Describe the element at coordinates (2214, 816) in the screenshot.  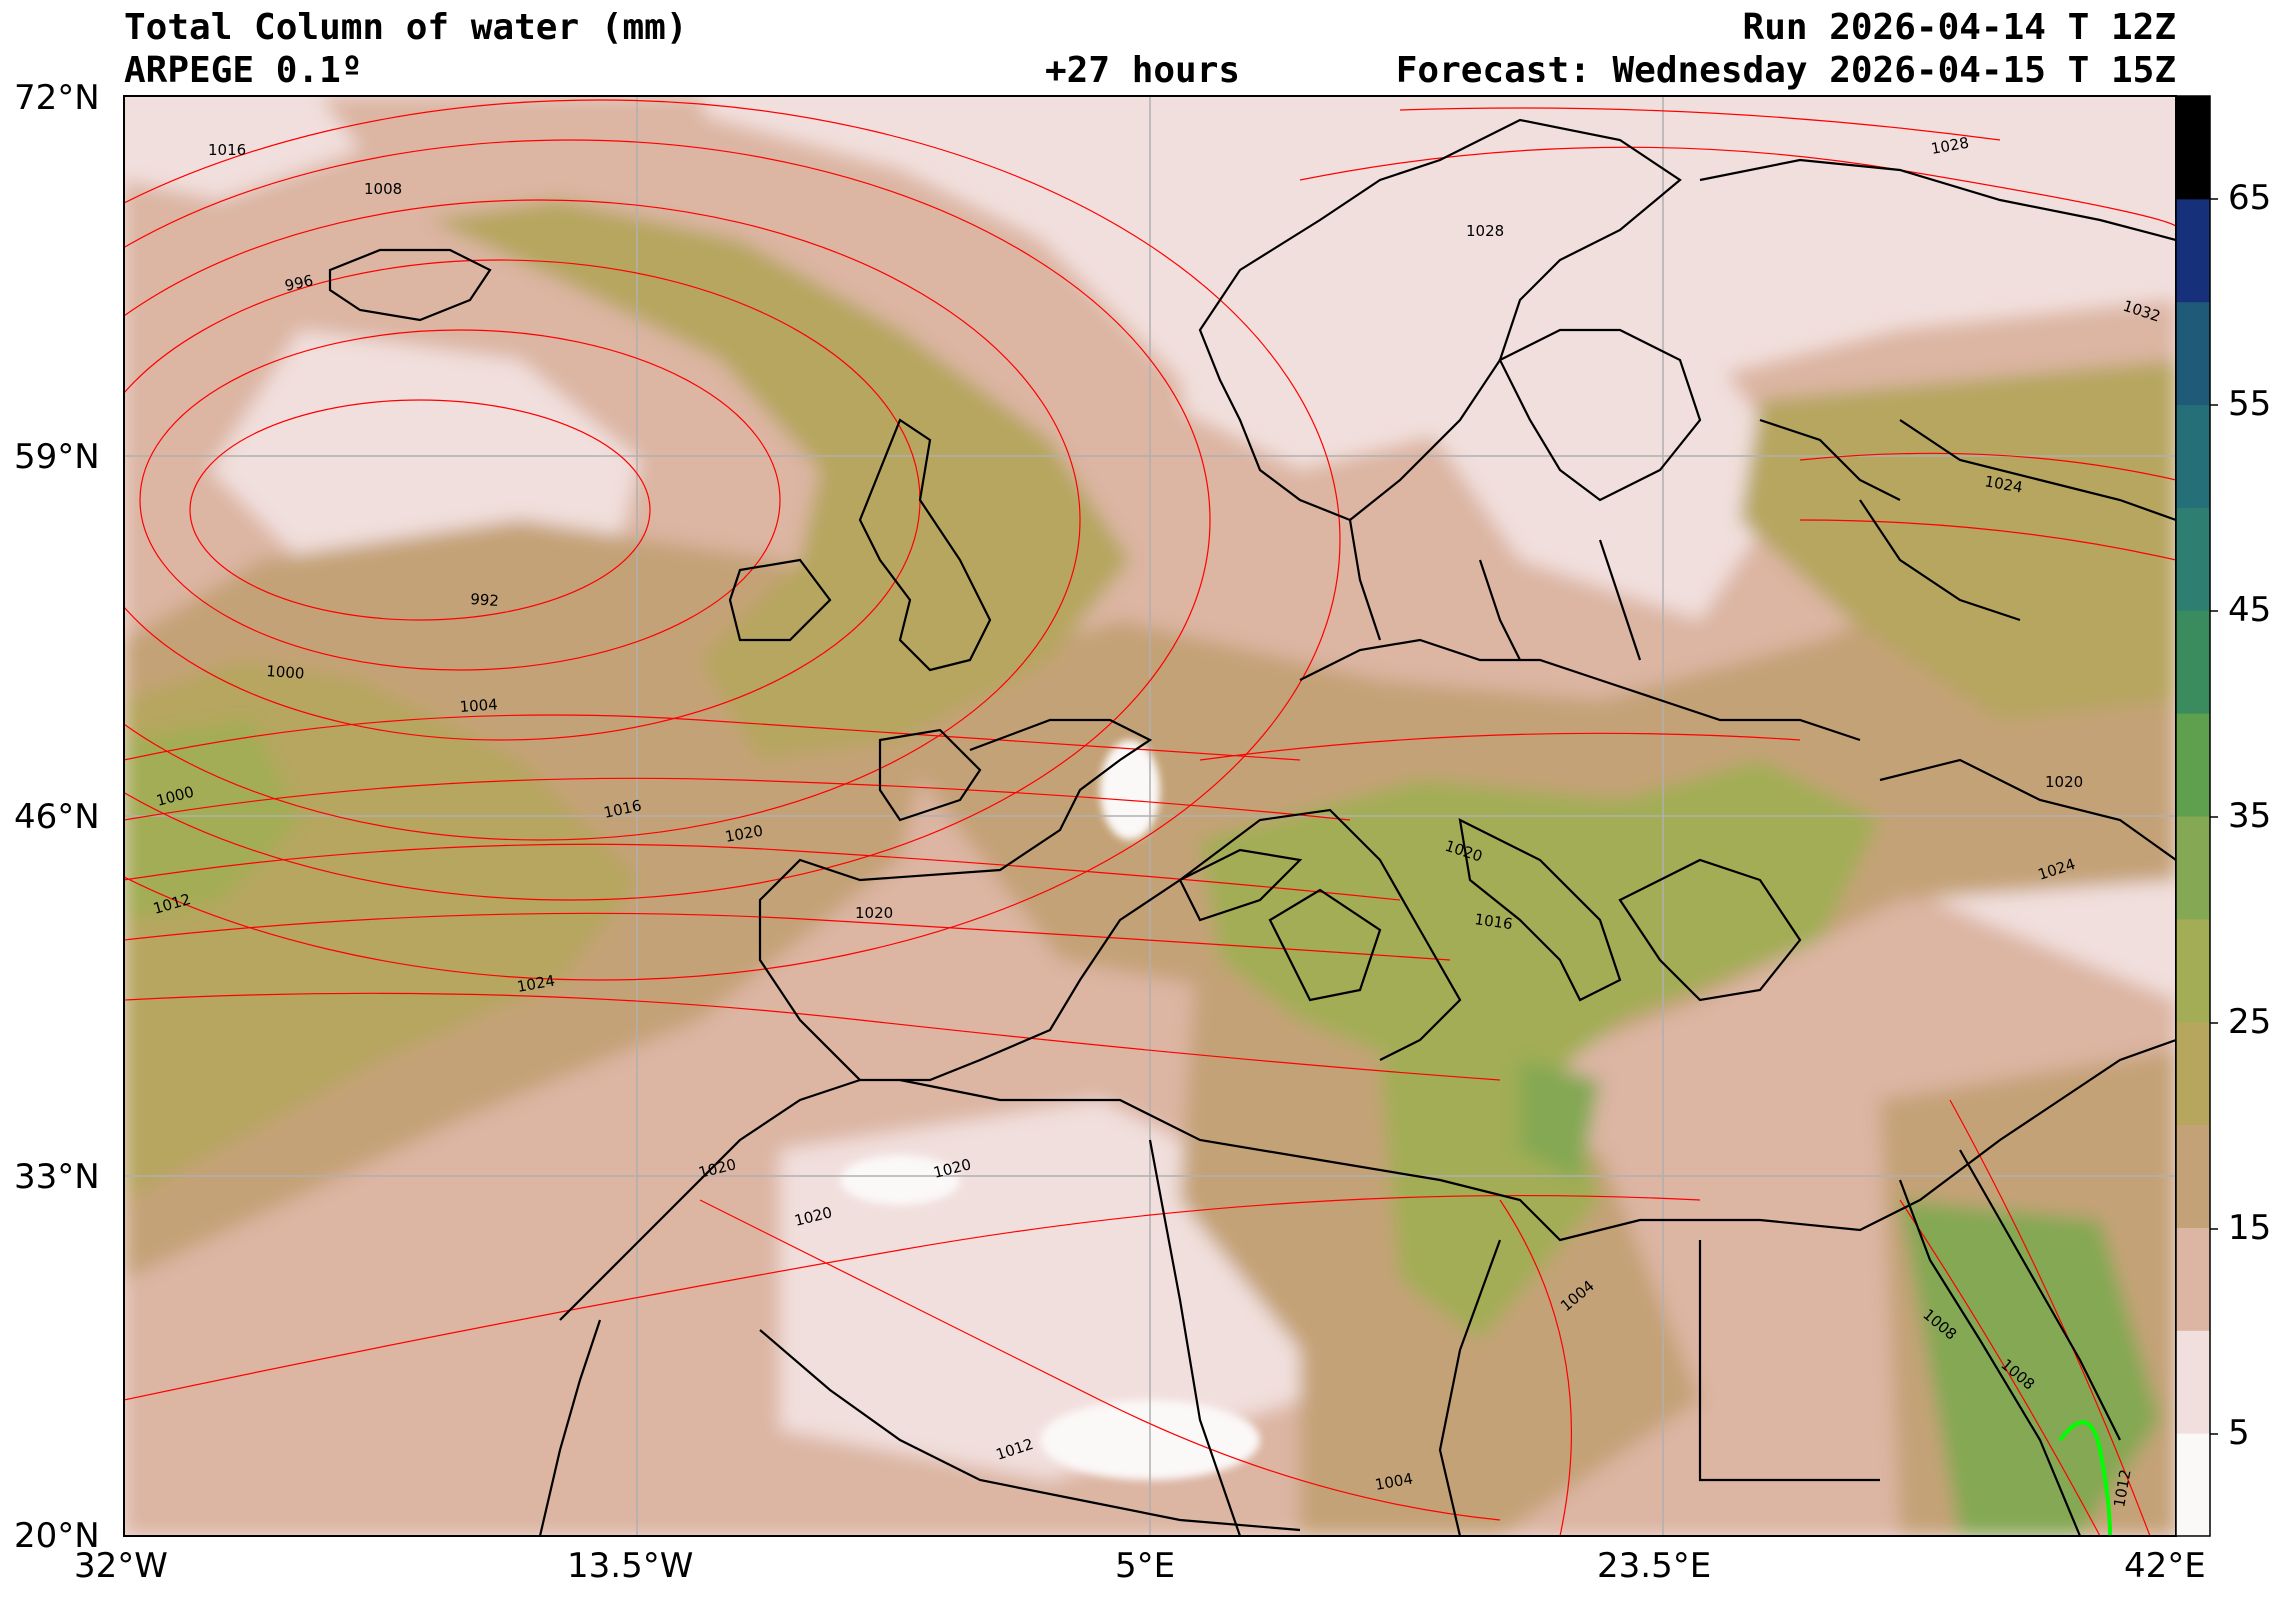
I see `colorbar-ticks` at that location.